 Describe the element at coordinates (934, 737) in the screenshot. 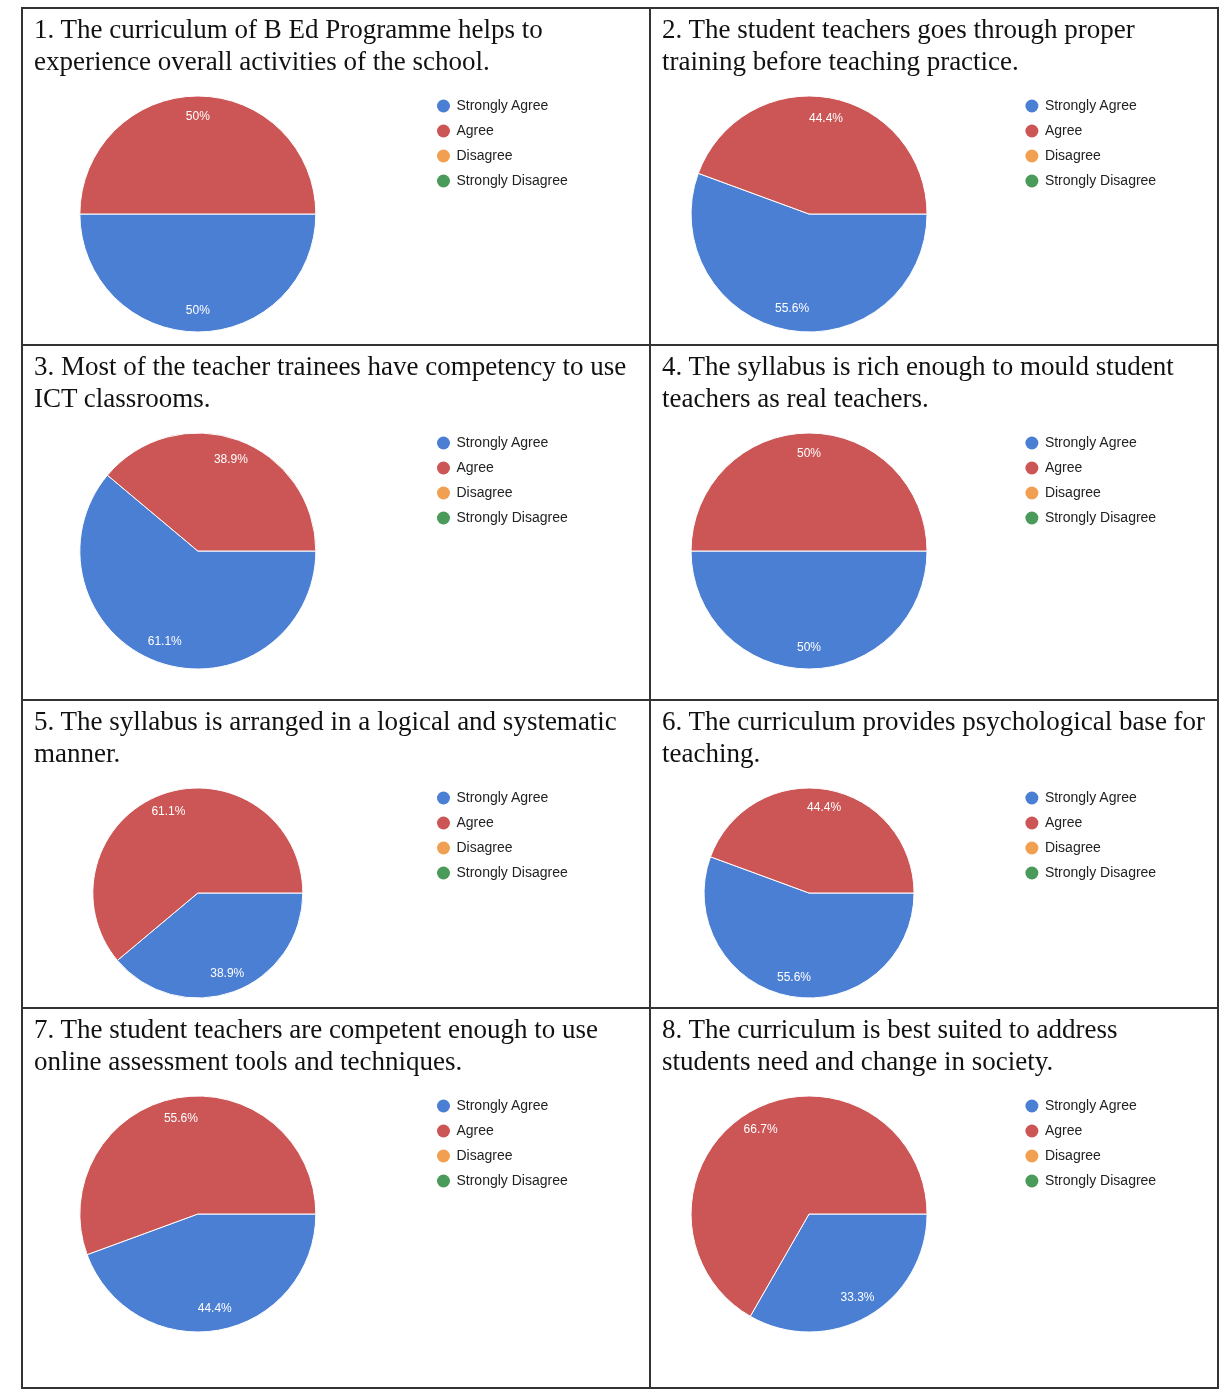

I see `chart-title: 6. The curriculum provides psychological base for teaching.` at that location.